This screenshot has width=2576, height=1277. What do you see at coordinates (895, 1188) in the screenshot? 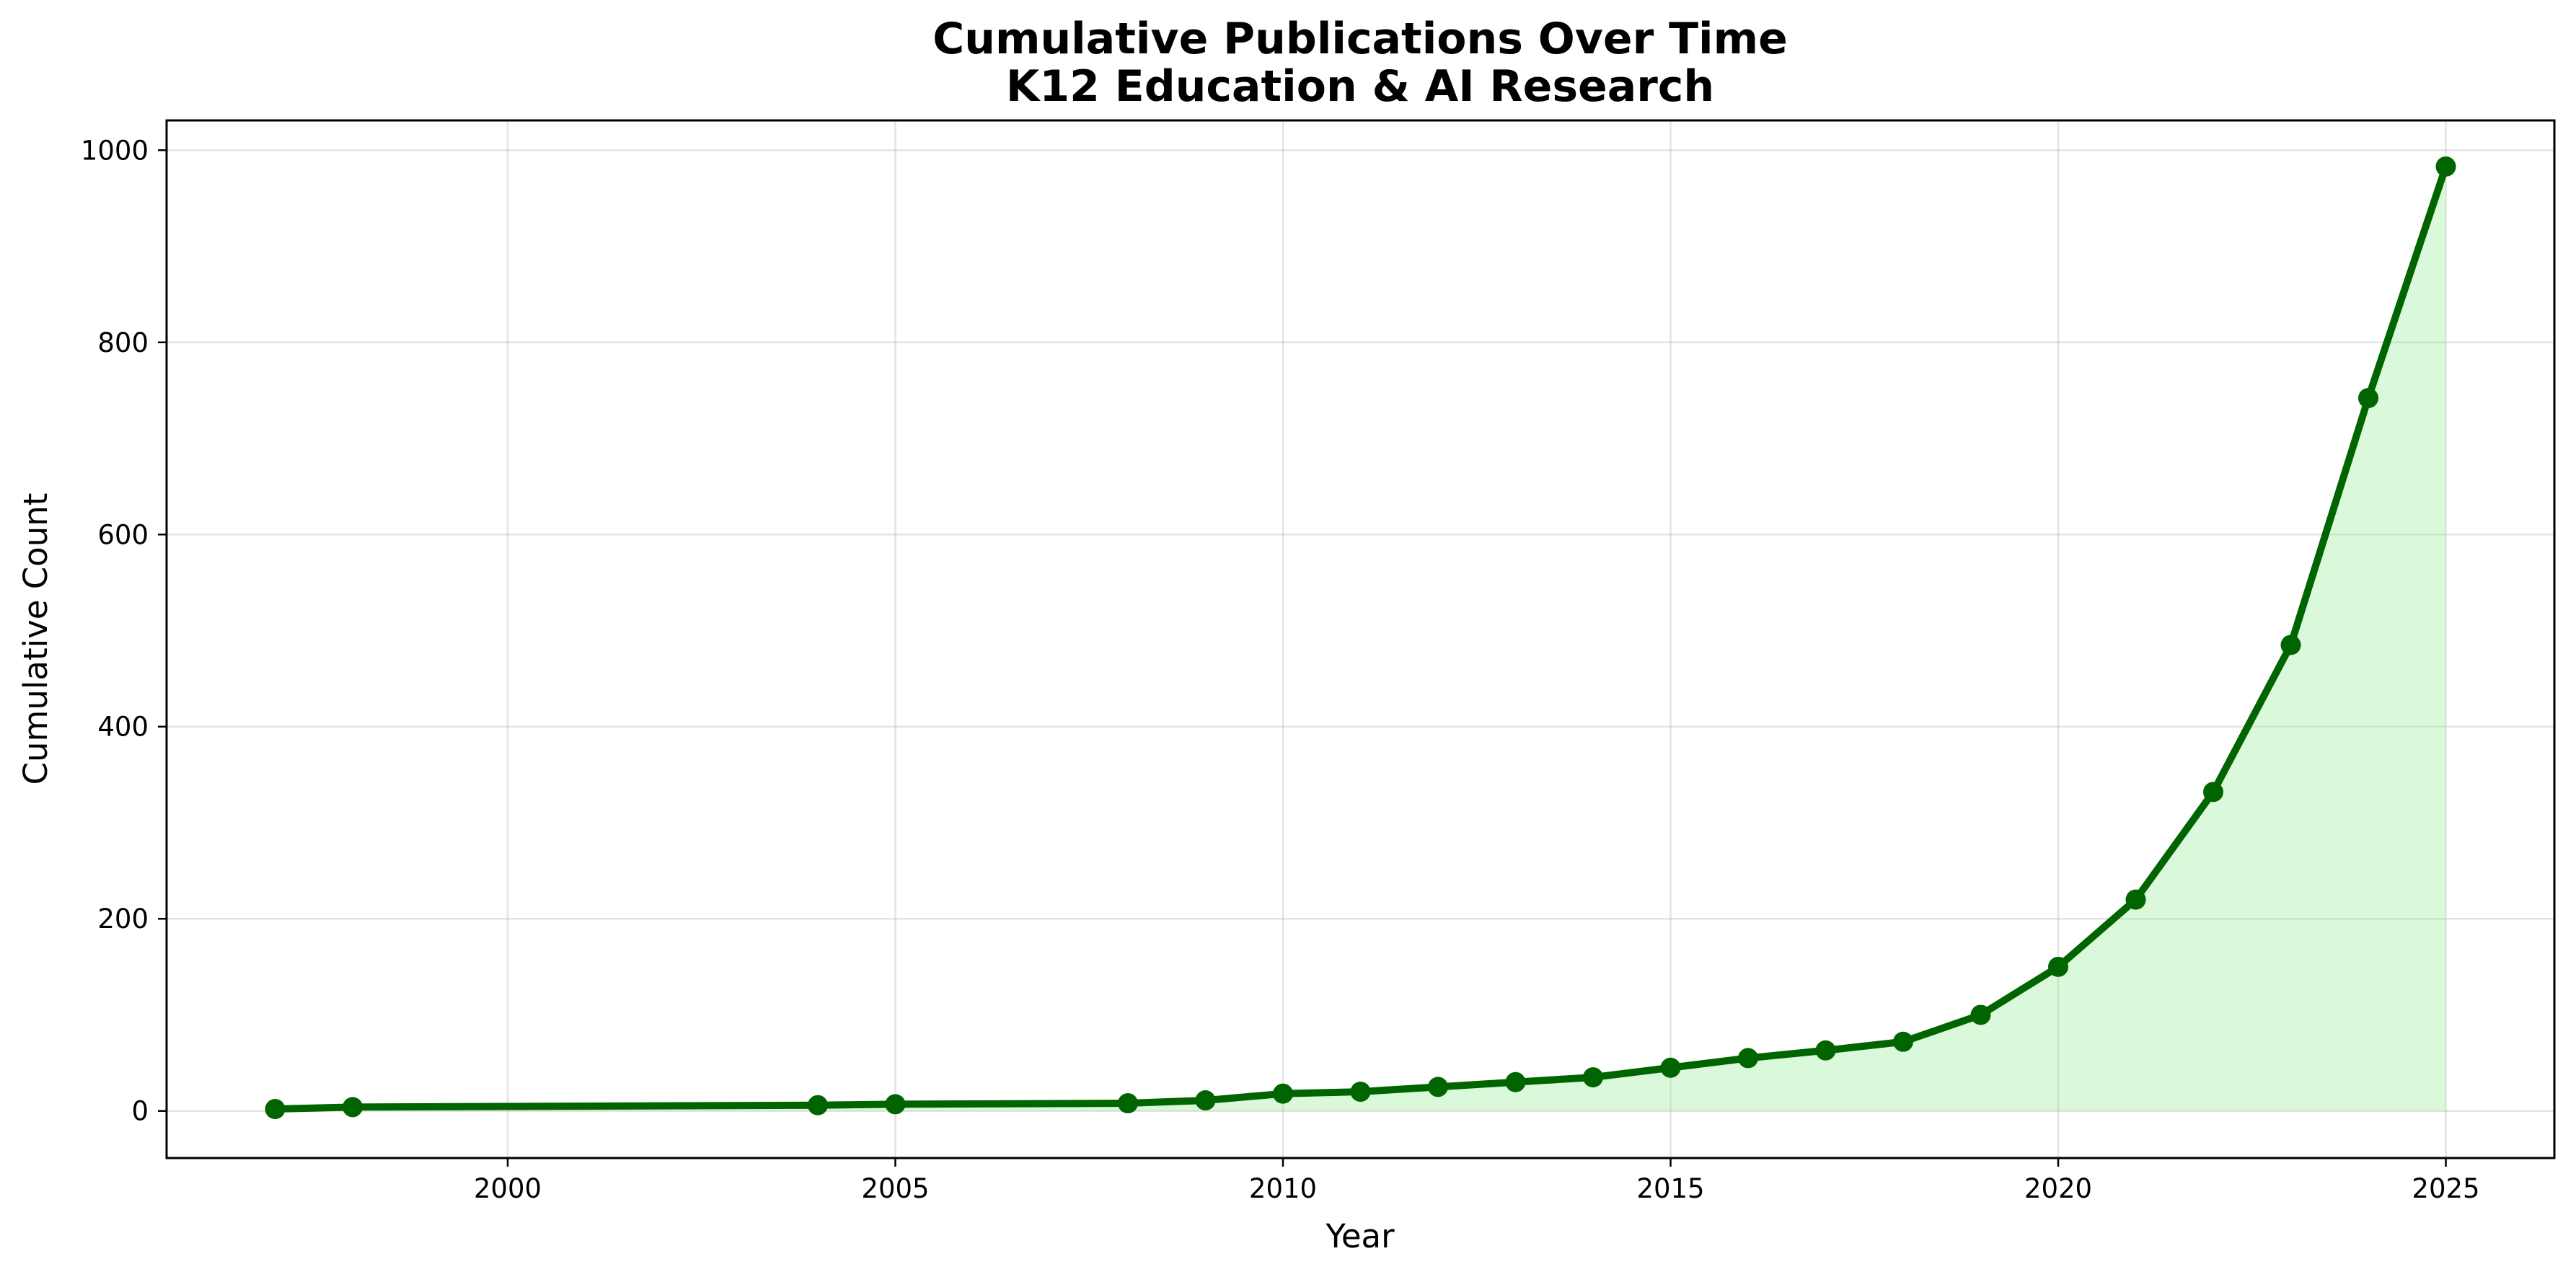
I see `x-tick-label: 2005` at bounding box center [895, 1188].